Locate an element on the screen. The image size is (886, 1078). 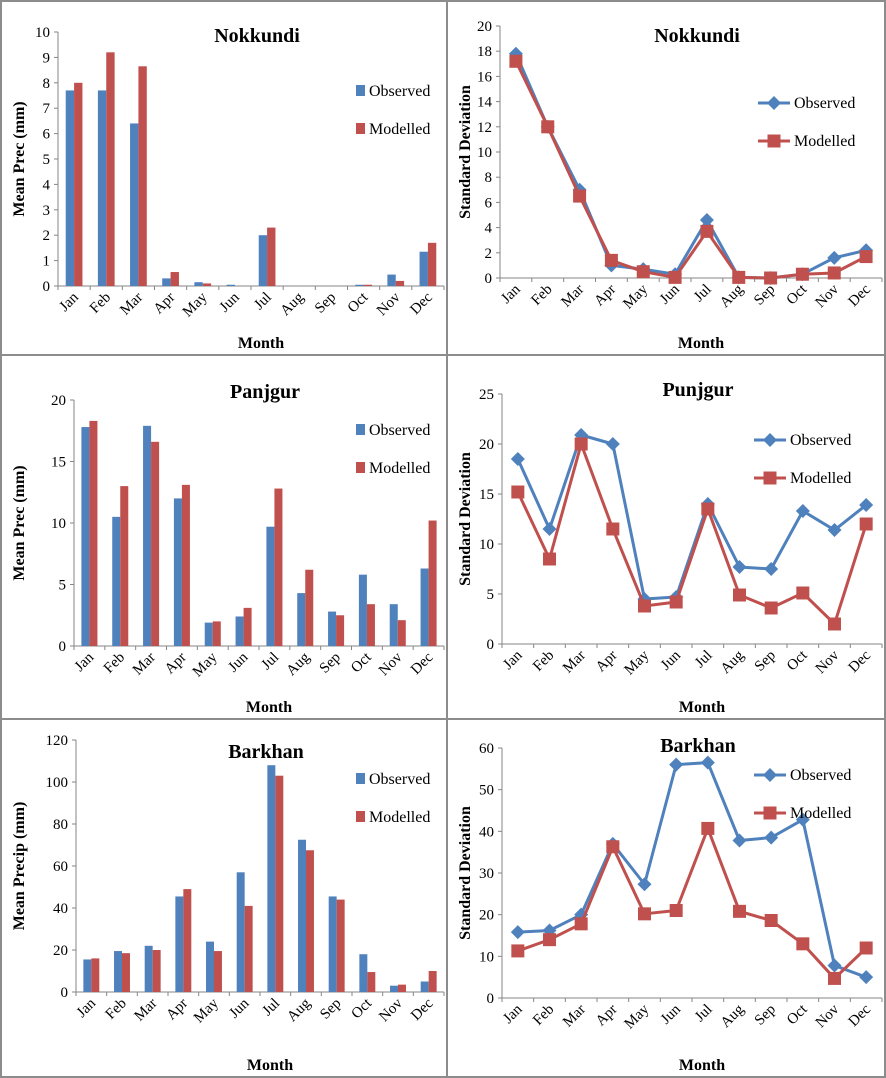
x-tick-label: Oct is located at coordinates (797, 294).